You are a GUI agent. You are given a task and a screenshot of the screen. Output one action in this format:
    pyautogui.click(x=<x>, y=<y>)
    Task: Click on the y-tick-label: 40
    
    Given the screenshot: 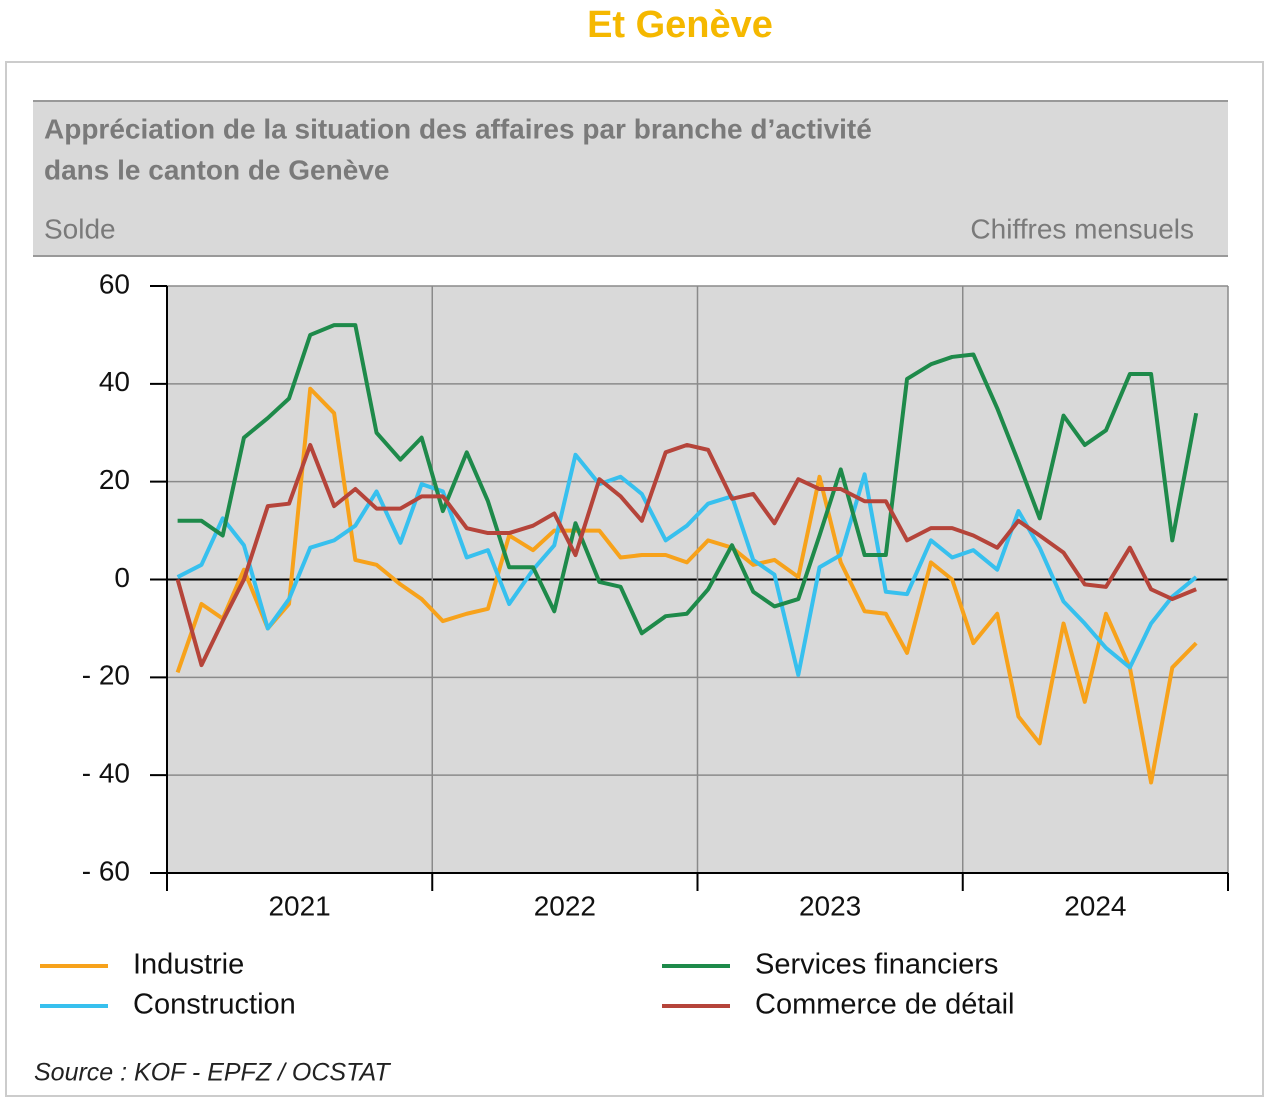 What is the action you would take?
    pyautogui.click(x=114, y=381)
    